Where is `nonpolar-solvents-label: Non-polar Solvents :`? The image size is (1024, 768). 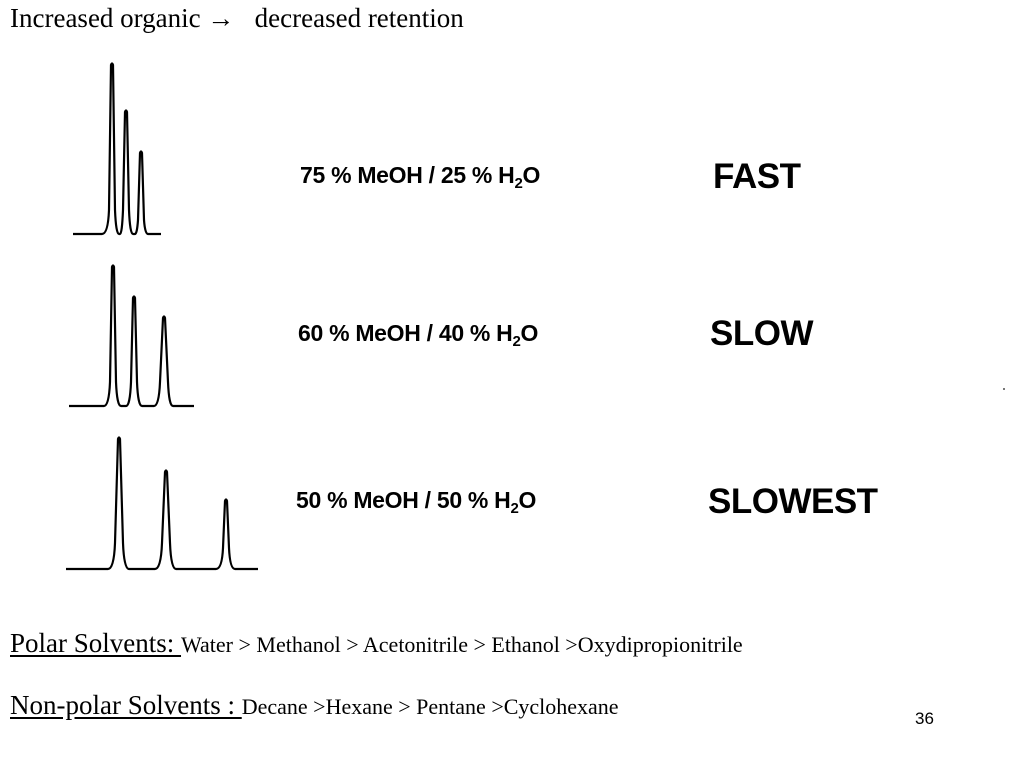 nonpolar-solvents-label: Non-polar Solvents : is located at coordinates (126, 705).